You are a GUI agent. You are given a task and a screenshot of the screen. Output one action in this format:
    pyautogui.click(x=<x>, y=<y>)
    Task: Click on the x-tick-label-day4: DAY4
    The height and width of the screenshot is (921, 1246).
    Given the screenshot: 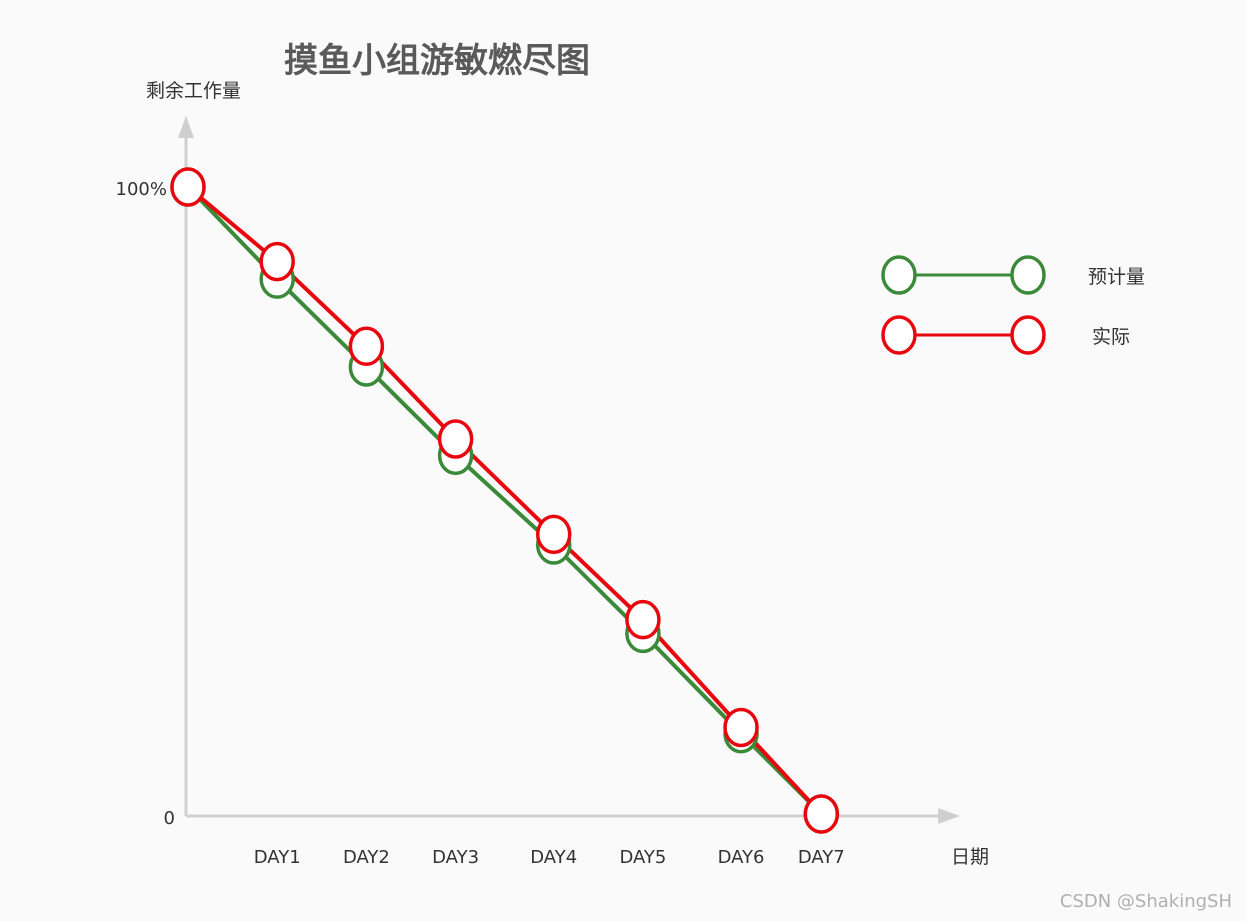 What is the action you would take?
    pyautogui.click(x=553, y=857)
    